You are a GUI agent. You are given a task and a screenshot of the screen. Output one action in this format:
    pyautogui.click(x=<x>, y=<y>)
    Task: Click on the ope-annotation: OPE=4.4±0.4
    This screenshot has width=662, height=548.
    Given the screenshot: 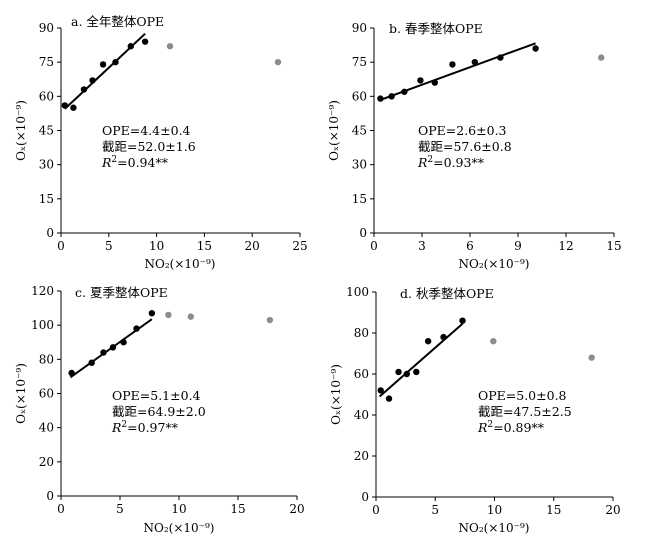 What is the action you would take?
    pyautogui.click(x=146, y=130)
    